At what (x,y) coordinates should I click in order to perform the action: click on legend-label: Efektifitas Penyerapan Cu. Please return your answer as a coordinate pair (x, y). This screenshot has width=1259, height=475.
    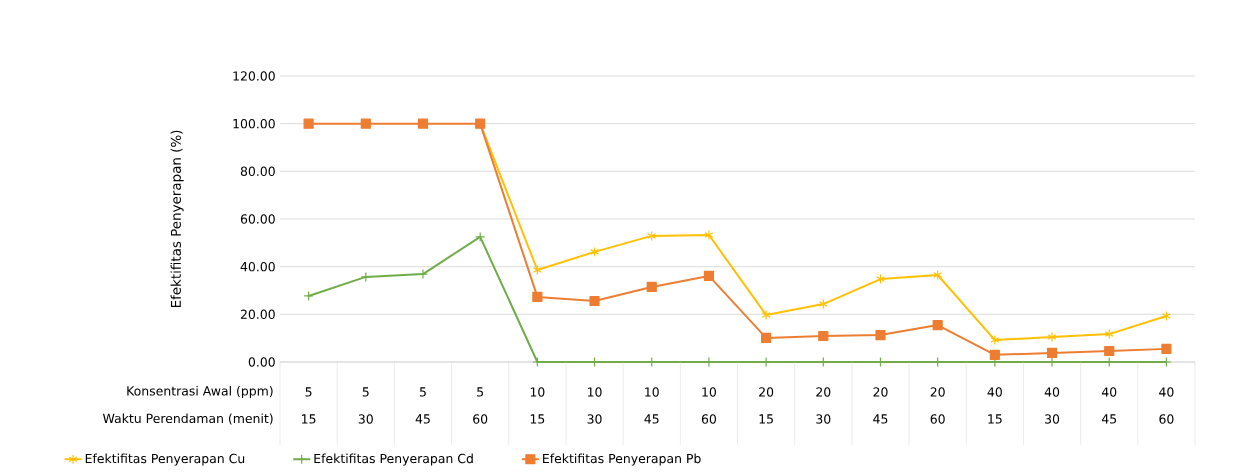
    Looking at the image, I should click on (165, 459).